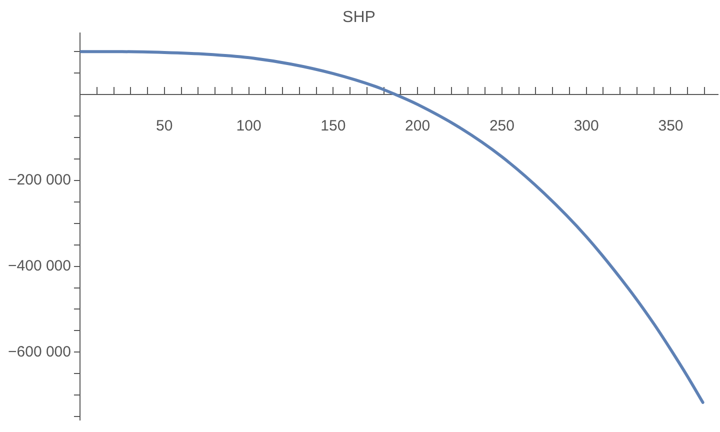 This screenshot has height=432, width=720. I want to click on x-tick-label: 50, so click(164, 126).